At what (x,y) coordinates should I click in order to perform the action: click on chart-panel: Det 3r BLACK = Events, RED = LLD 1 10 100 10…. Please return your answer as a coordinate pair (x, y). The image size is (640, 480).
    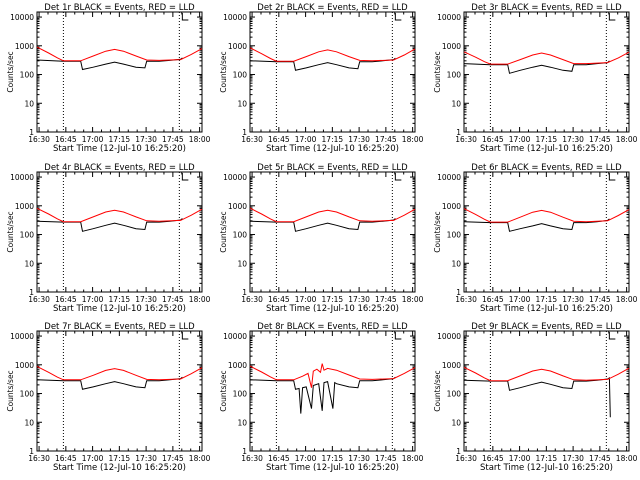
    Looking at the image, I should click on (535, 78).